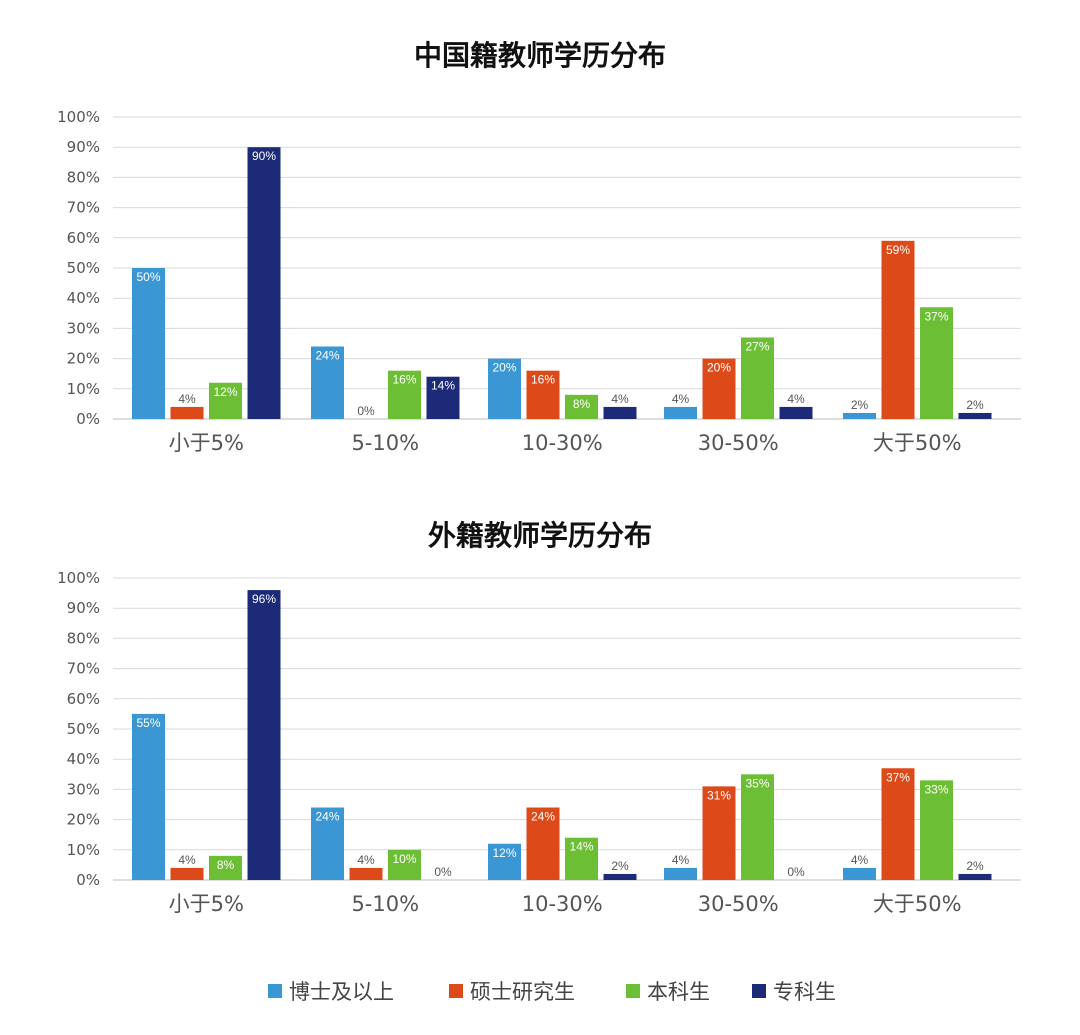  I want to click on chart-1-y-tick-label: 50%, so click(83, 268).